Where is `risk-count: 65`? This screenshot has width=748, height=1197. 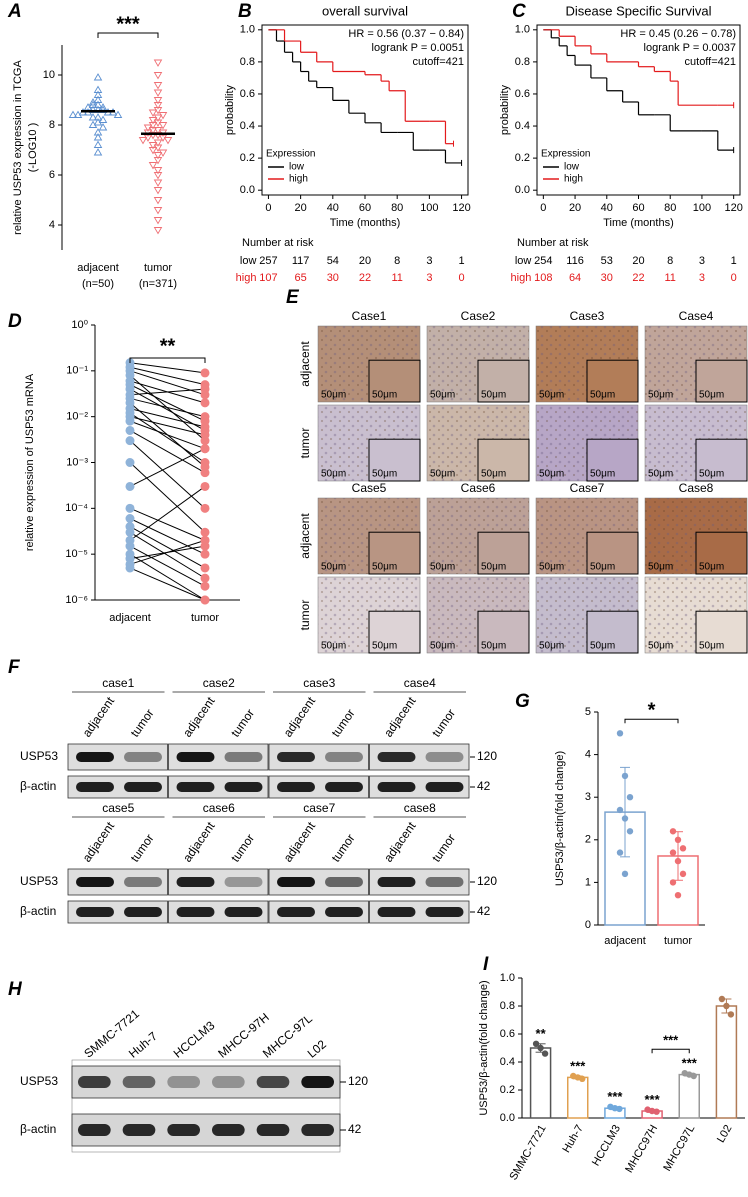
risk-count: 65 is located at coordinates (301, 278).